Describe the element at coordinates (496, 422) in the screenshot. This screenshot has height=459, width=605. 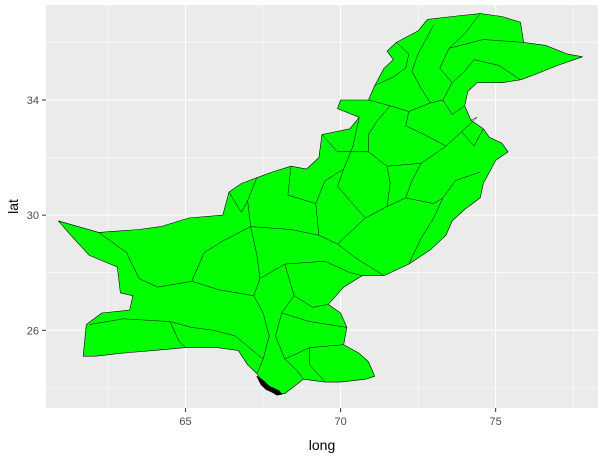
I see `x-tick-label: 75` at that location.